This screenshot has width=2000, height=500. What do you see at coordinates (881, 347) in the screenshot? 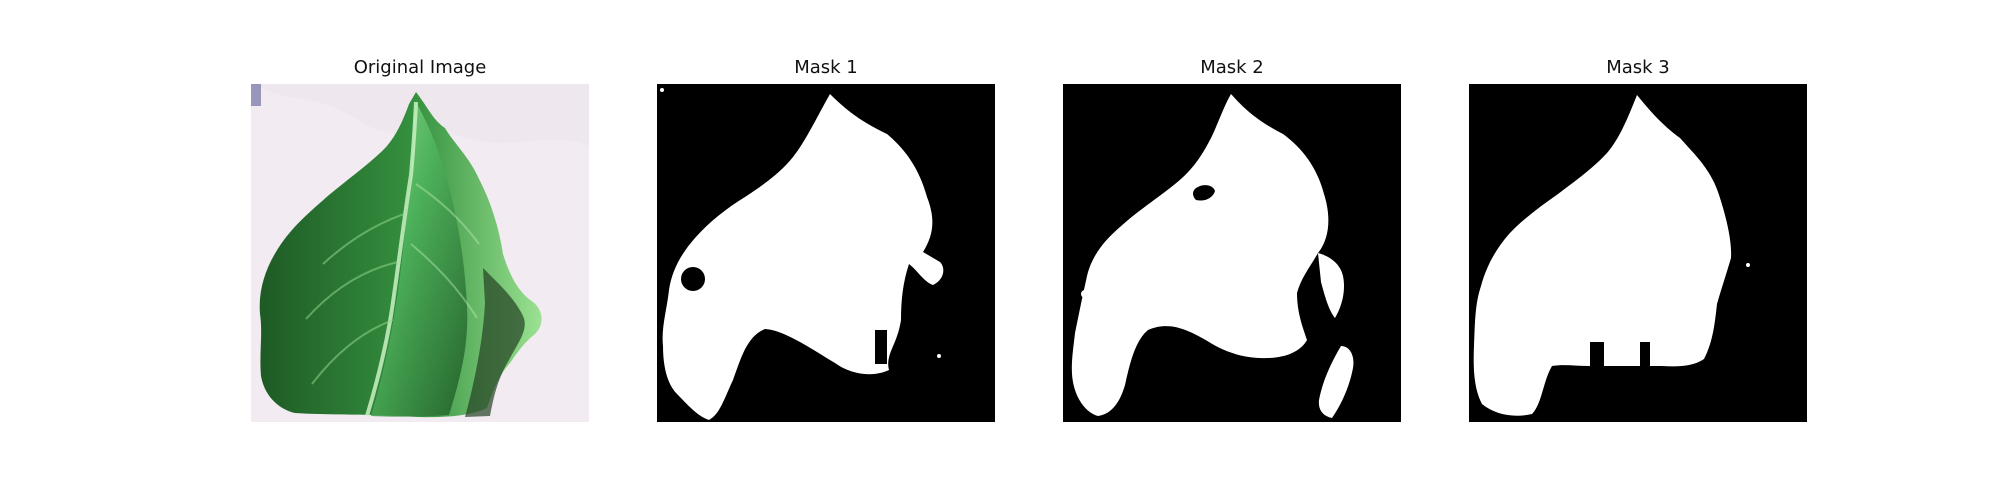
I see `mask-1-notch` at bounding box center [881, 347].